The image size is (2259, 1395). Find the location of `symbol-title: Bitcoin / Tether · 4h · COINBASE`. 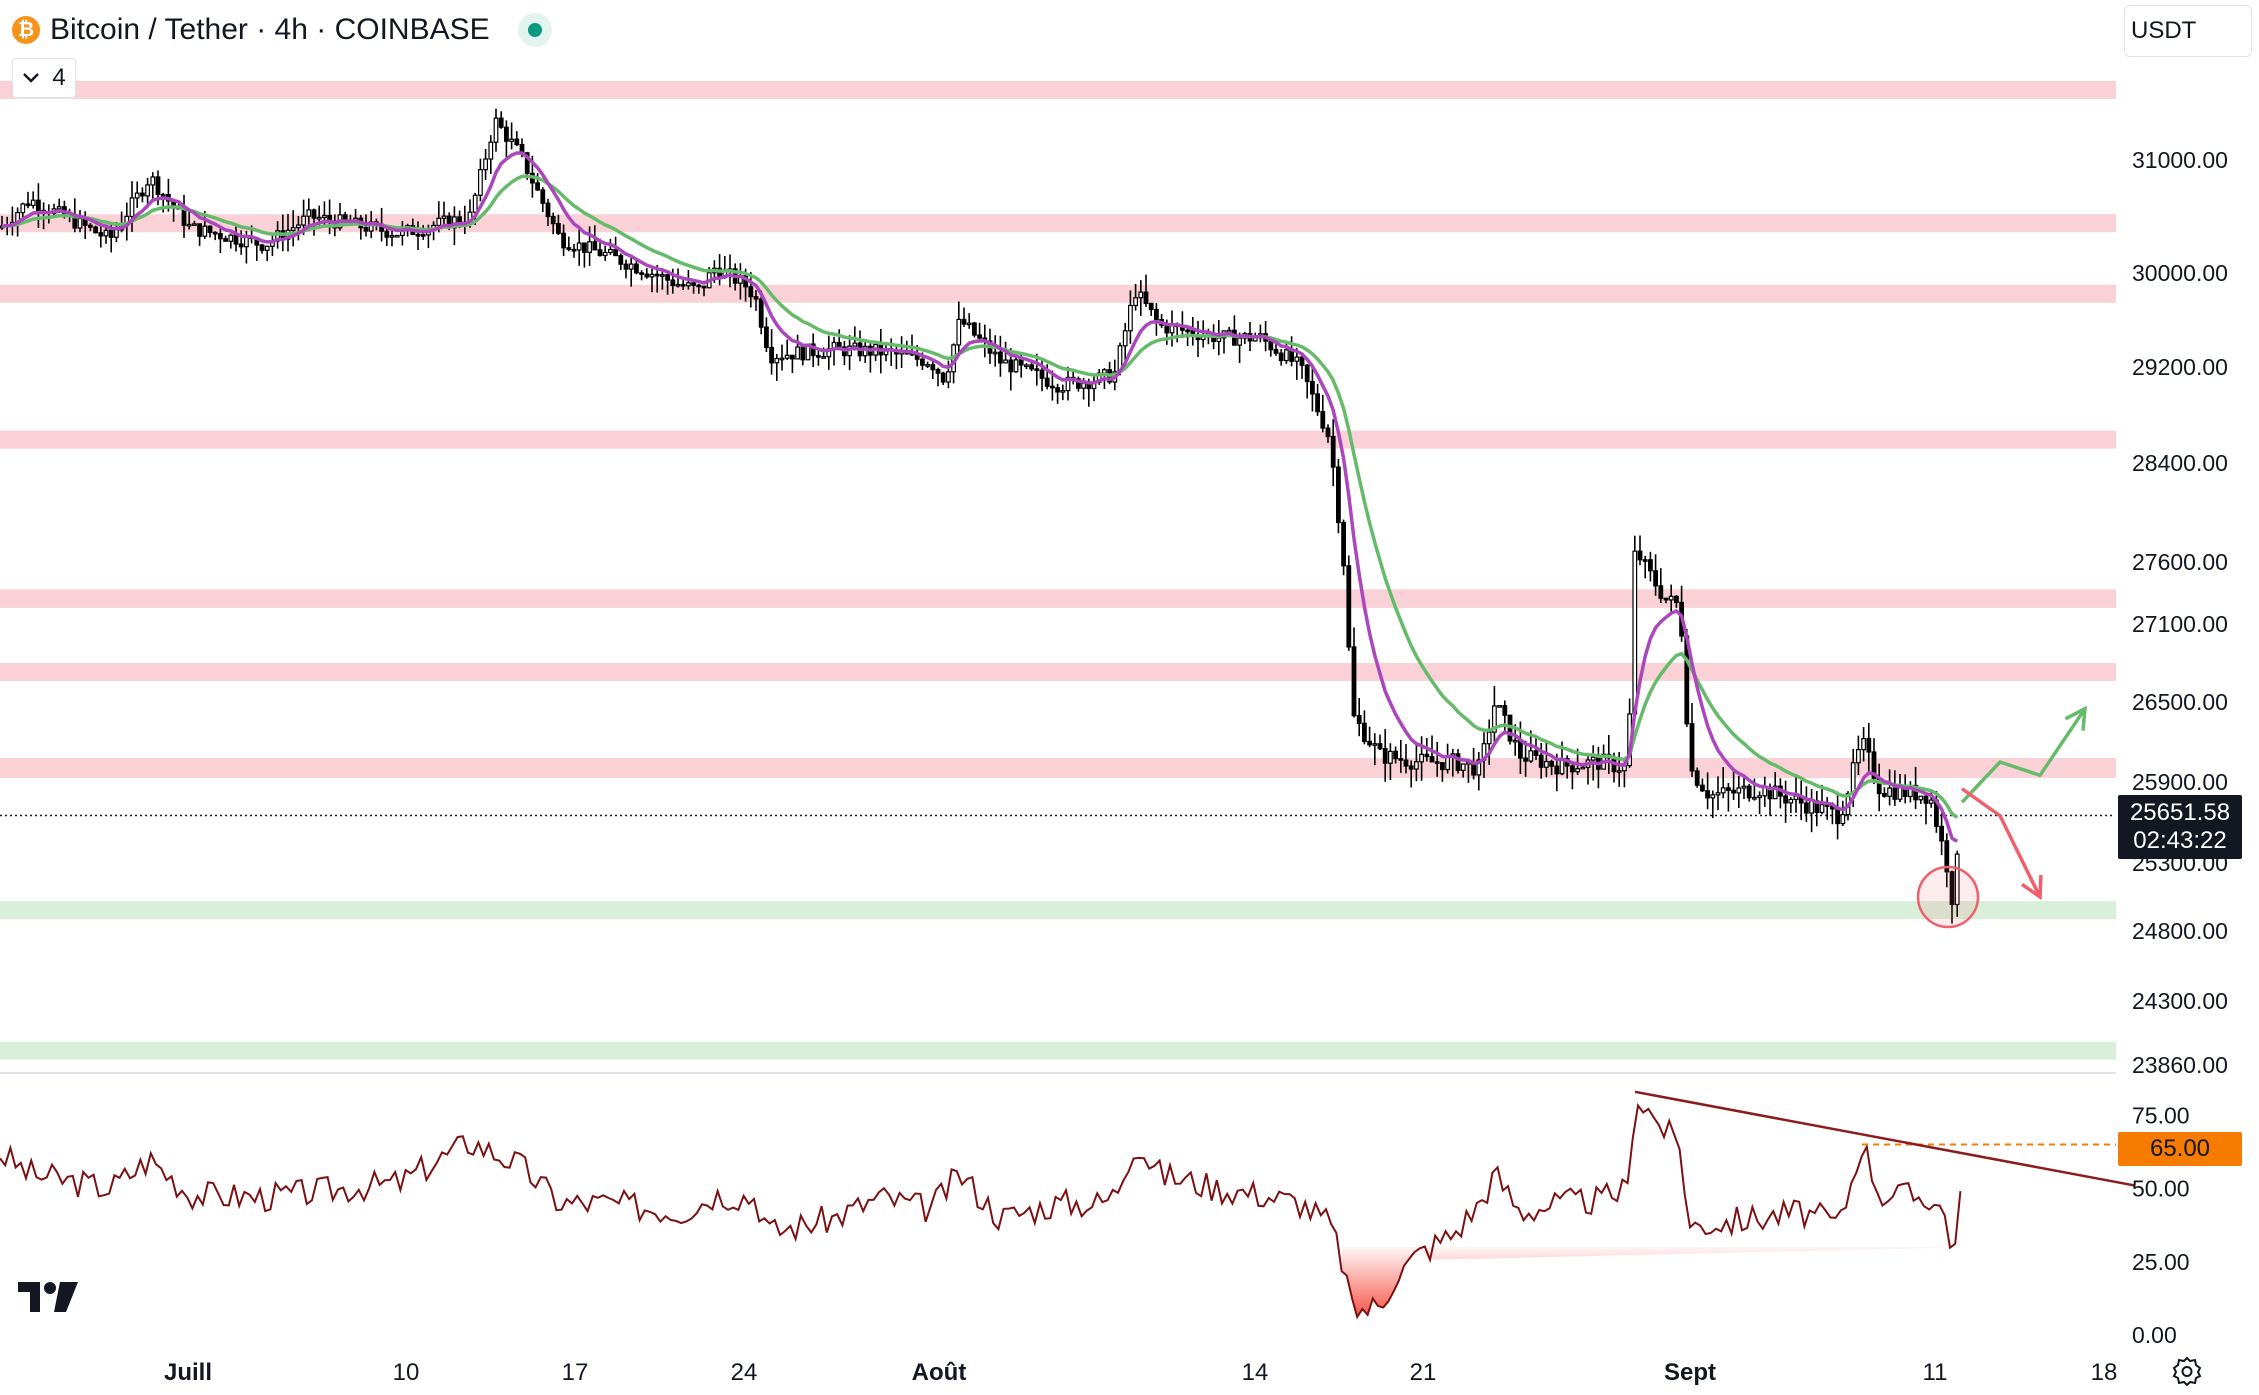

symbol-title: Bitcoin / Tether · 4h · COINBASE is located at coordinates (270, 29).